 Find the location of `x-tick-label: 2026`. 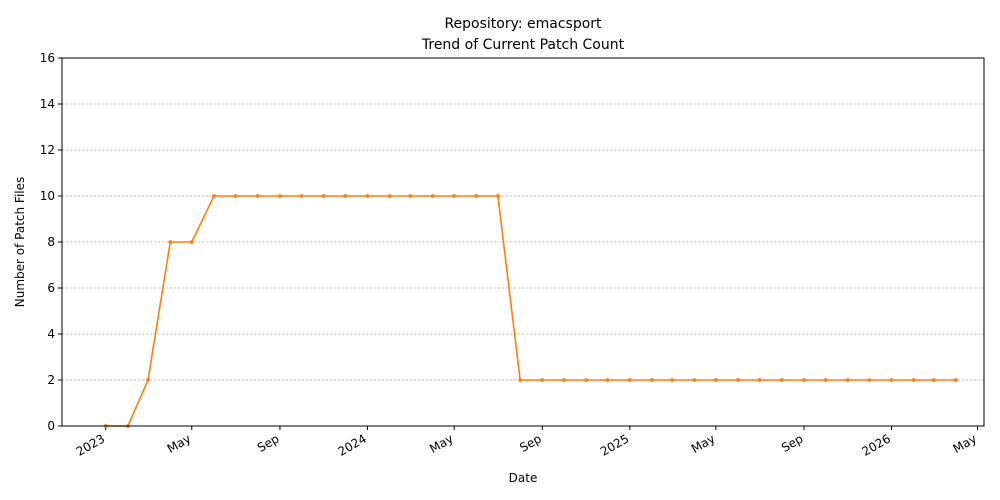

x-tick-label: 2026 is located at coordinates (876, 444).